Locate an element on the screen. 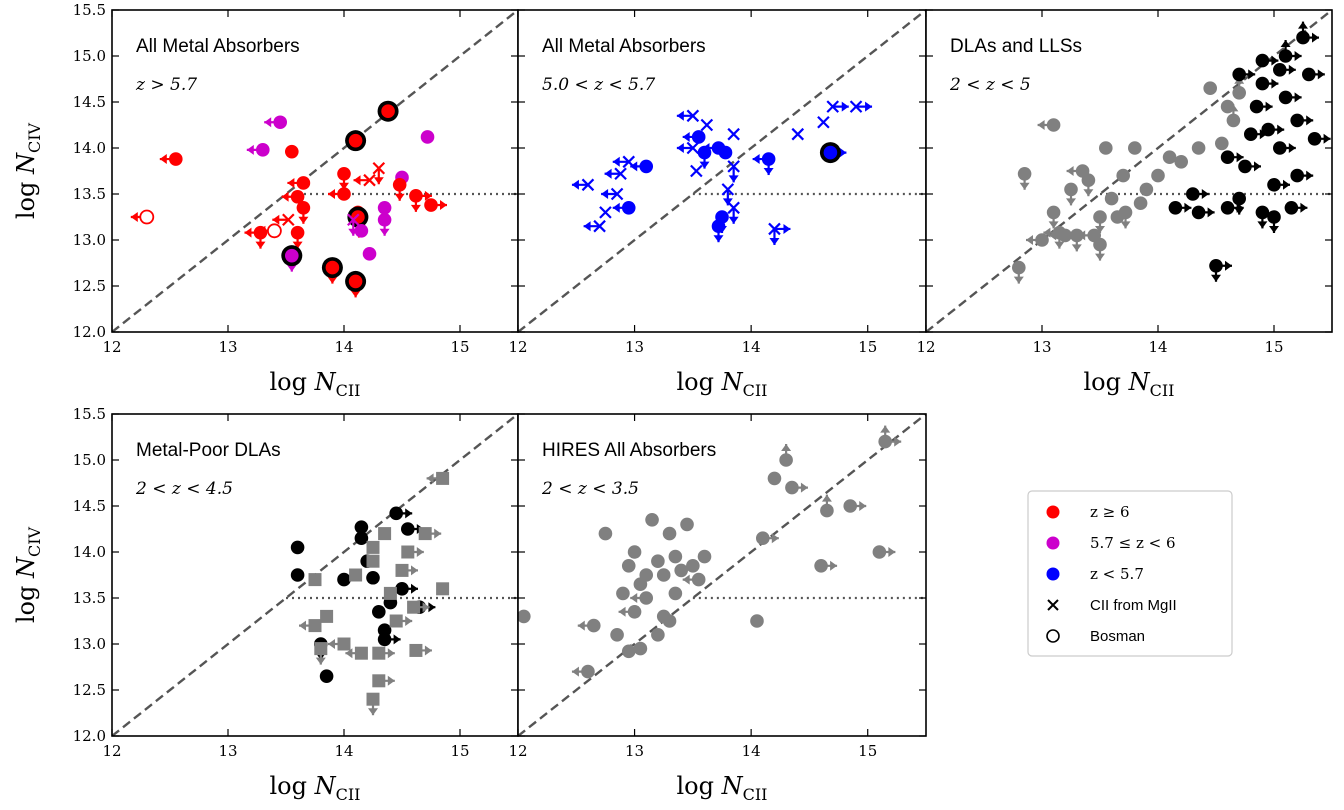 The height and width of the screenshot is (810, 1344). y-tick-label: 13.5 is located at coordinates (89, 194).